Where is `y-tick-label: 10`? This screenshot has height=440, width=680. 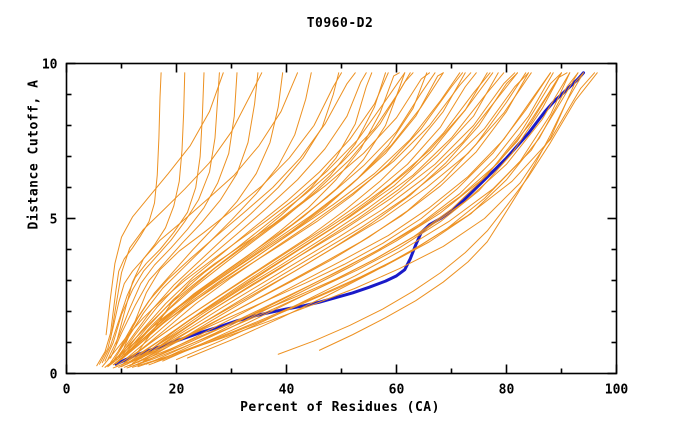 y-tick-label: 10 is located at coordinates (50, 65).